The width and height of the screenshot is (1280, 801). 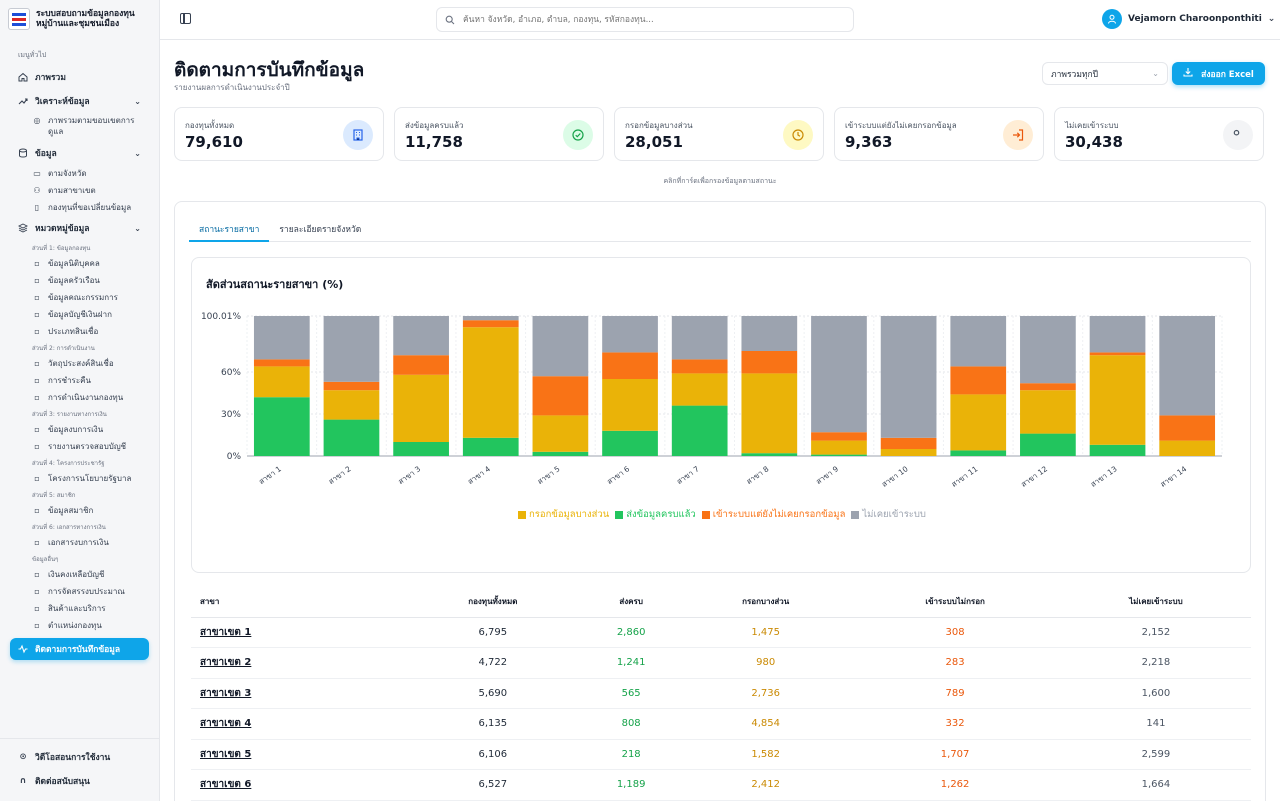 What do you see at coordinates (79, 228) in the screenshot?
I see `sidebar-item-categories: หมวดหมู่ข้อมูล ⌄` at bounding box center [79, 228].